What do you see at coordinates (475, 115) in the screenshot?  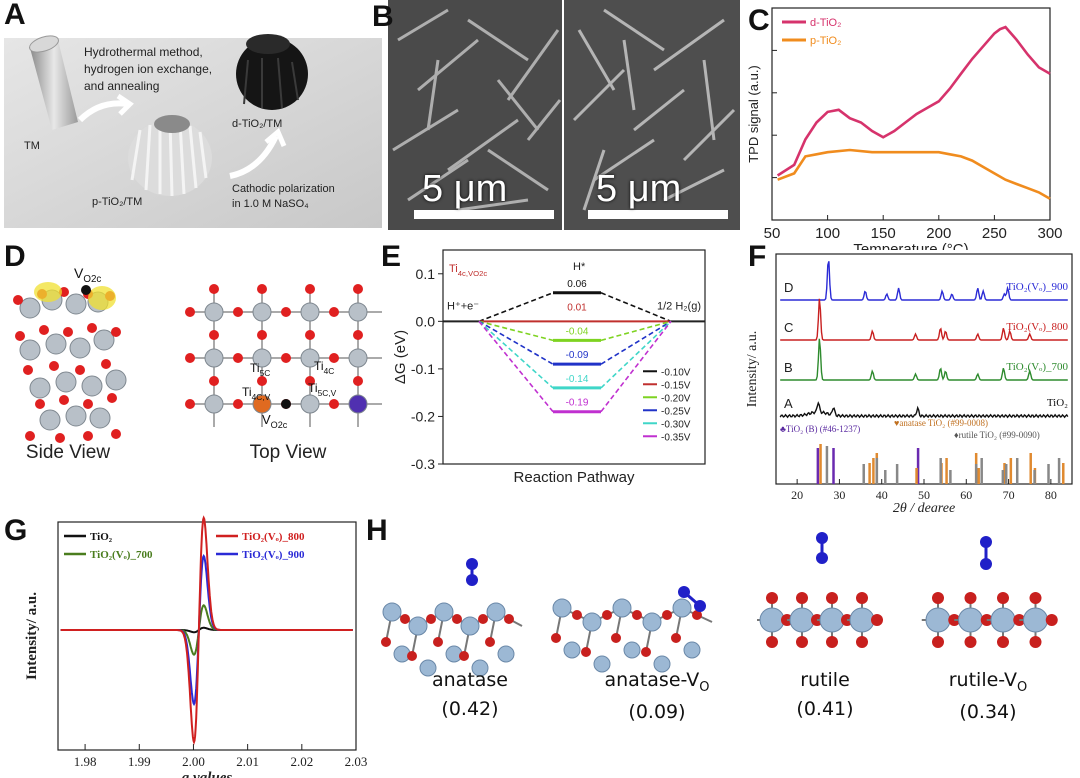 I see `sem-image-left: 5 μm` at bounding box center [475, 115].